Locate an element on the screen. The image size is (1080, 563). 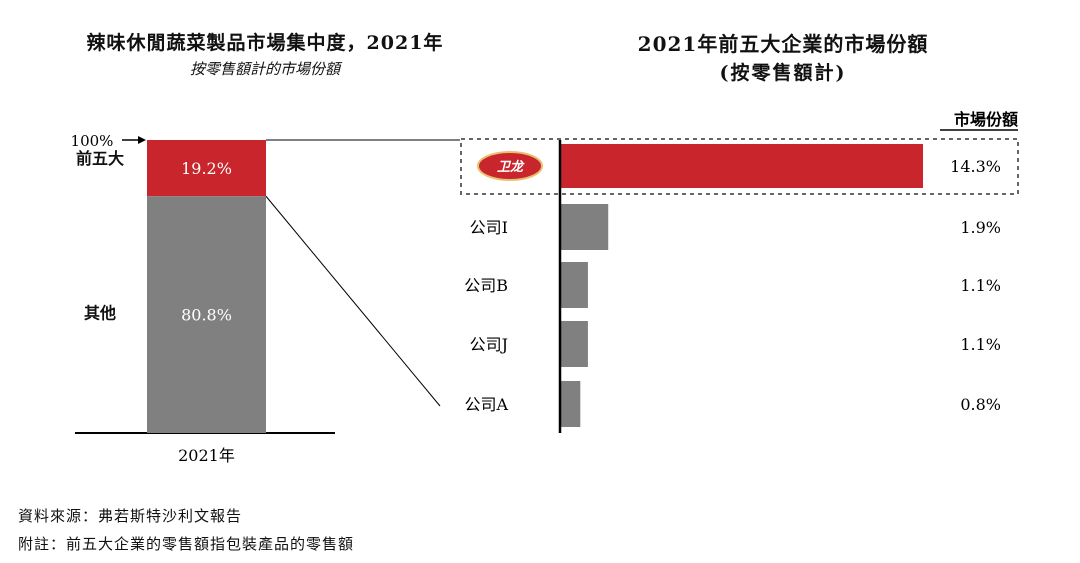
bar-category-label: 公司A is located at coordinates (486, 404).